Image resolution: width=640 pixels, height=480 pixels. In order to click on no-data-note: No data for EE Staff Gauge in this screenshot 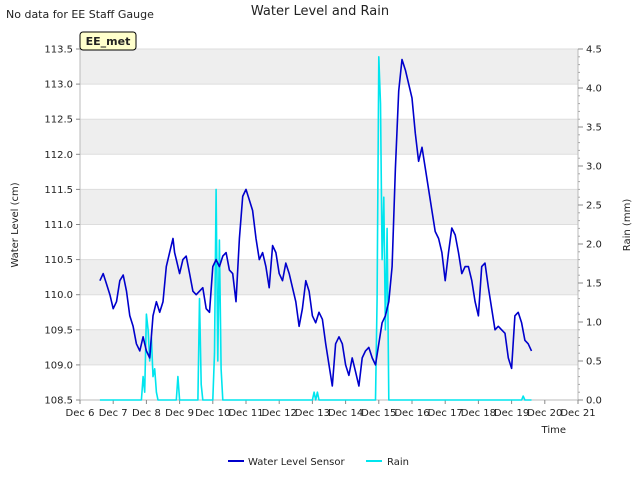, I will do `click(80, 14)`.